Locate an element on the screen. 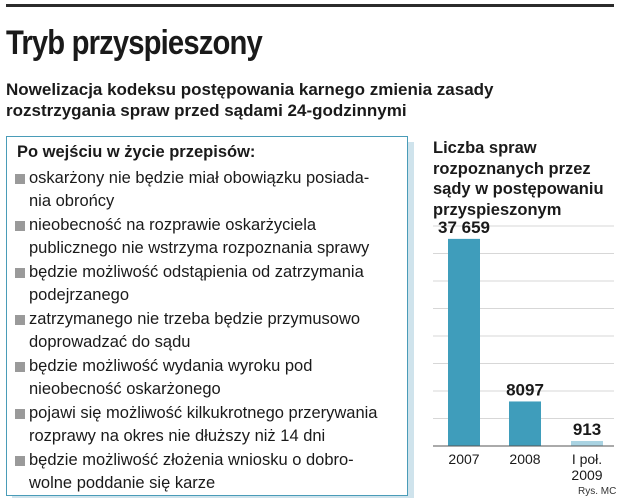 The image size is (620, 501). list-item-line: rozprawy na okres nie dłuższy niż 14 dni is located at coordinates (177, 436).